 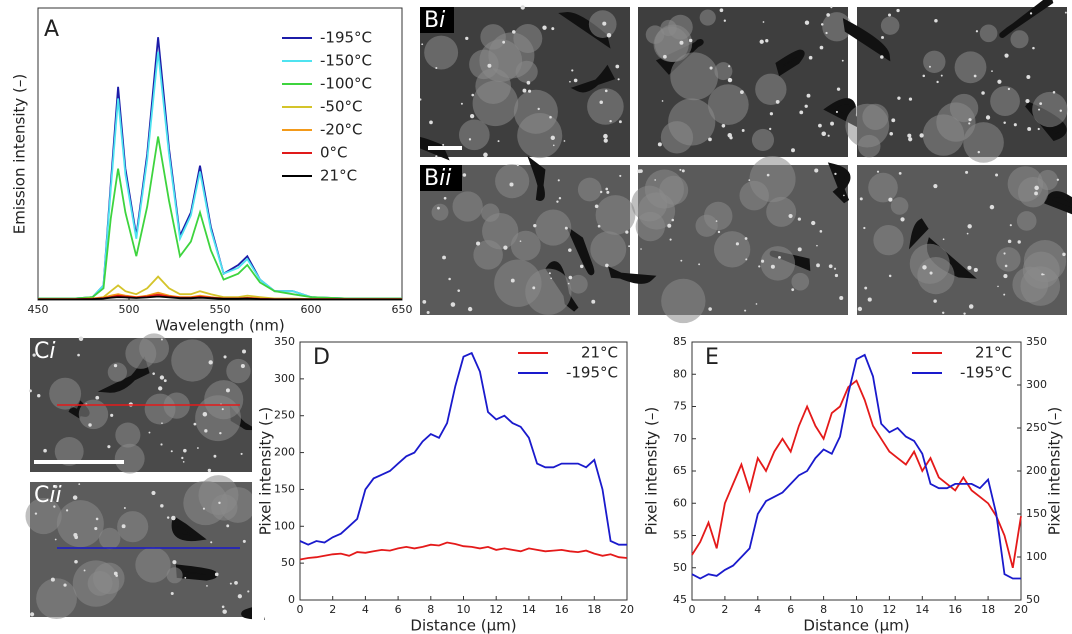 I want to click on y-tick-label: 200, so click(x=284, y=452).